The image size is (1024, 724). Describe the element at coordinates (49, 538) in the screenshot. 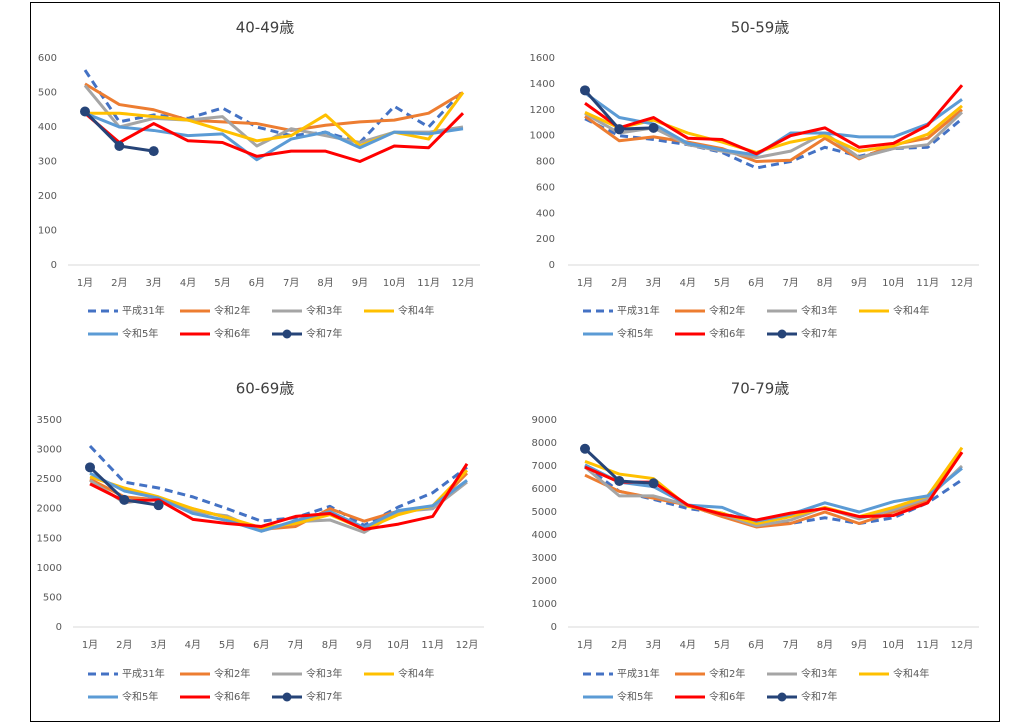

I see `y-tick-label: 1500` at that location.